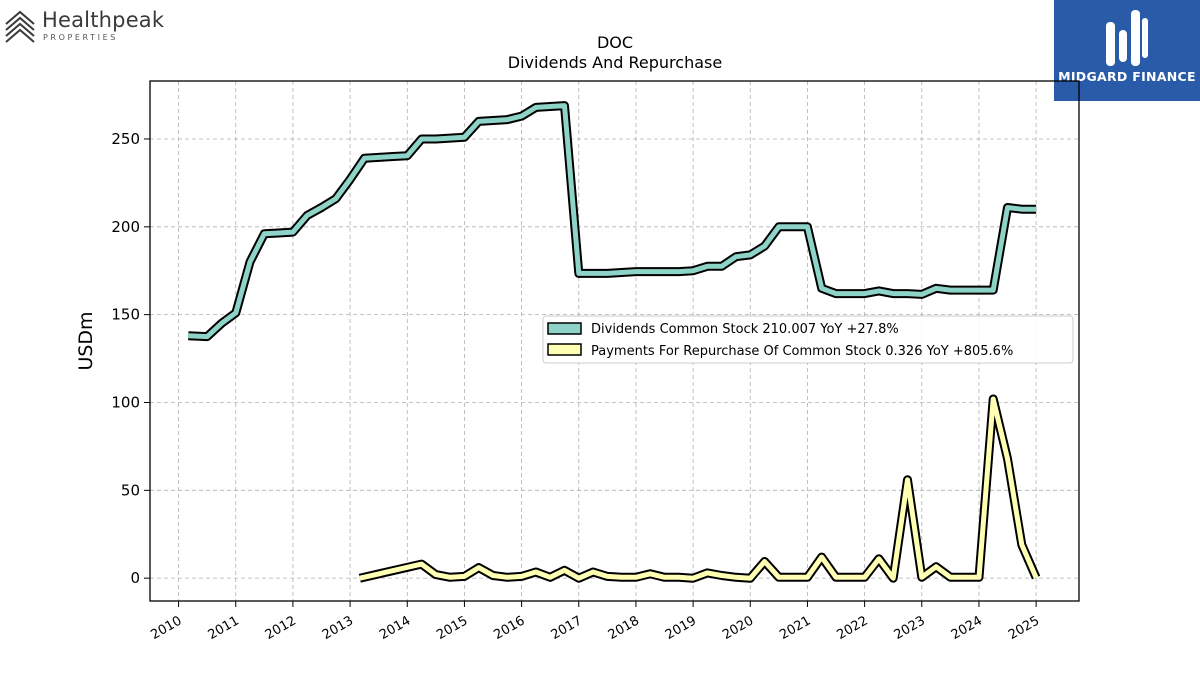 The height and width of the screenshot is (675, 1200). I want to click on x-tick-label: 2017, so click(567, 628).